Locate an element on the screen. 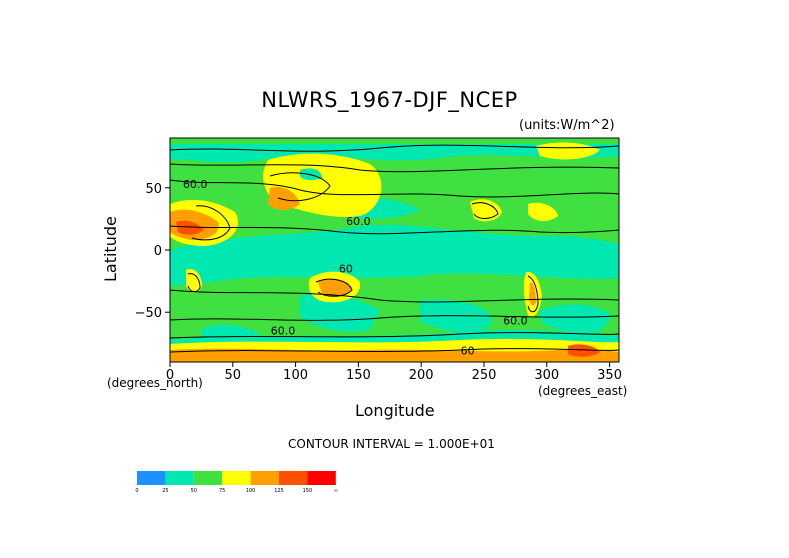  y-unit-label: (degrees_north) is located at coordinates (155, 383).